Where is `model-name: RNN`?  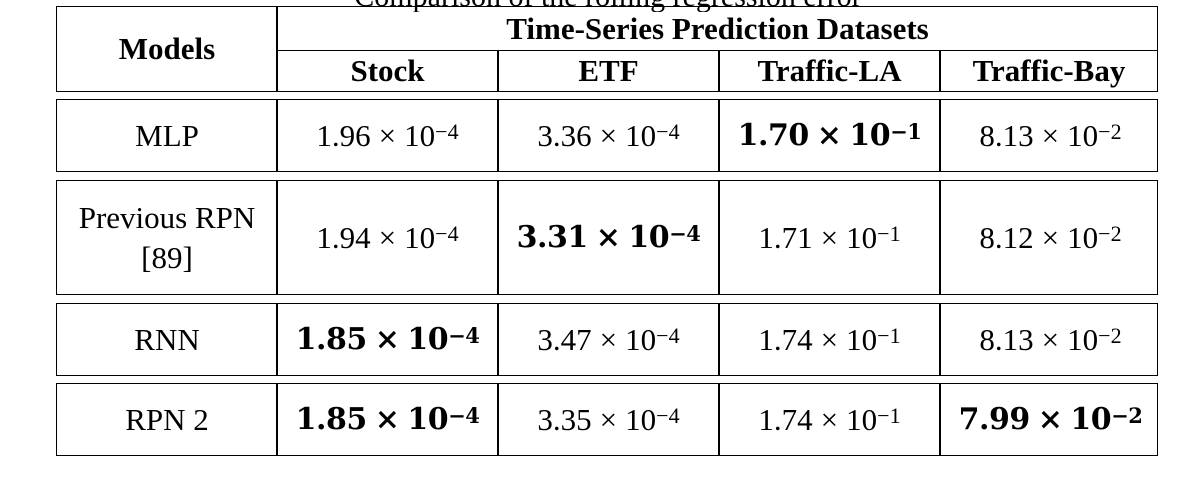 model-name: RNN is located at coordinates (167, 339).